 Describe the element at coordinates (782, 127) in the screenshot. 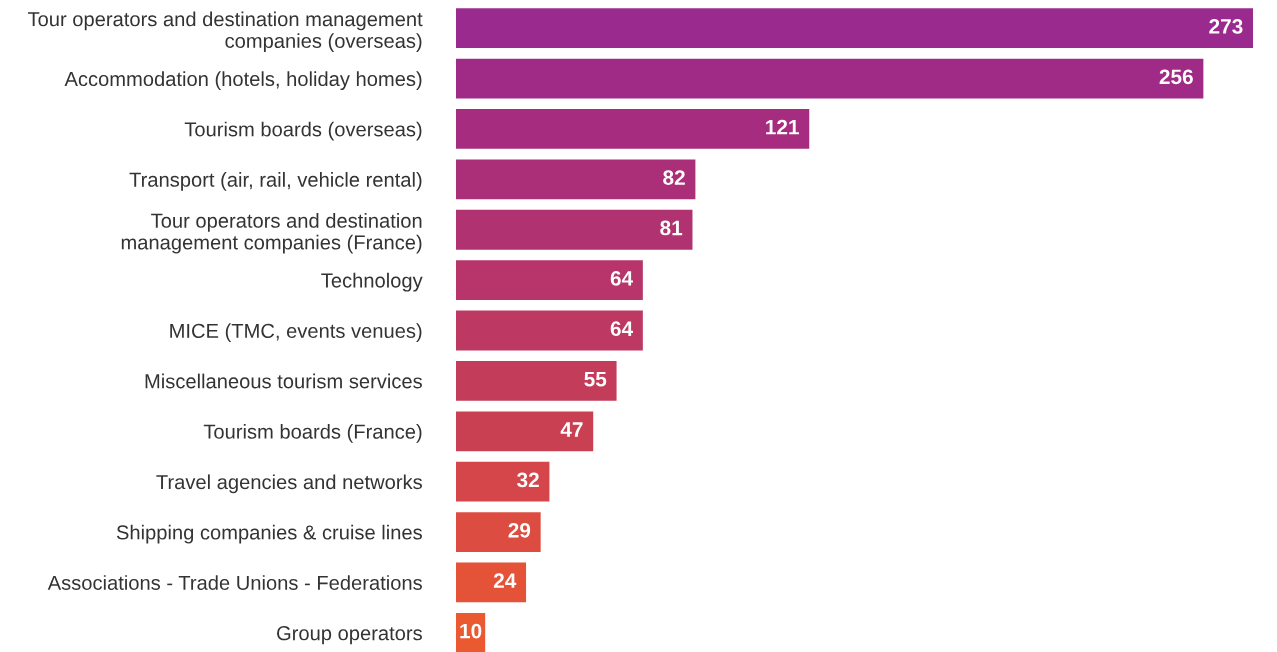

I see `data-label: 121` at that location.